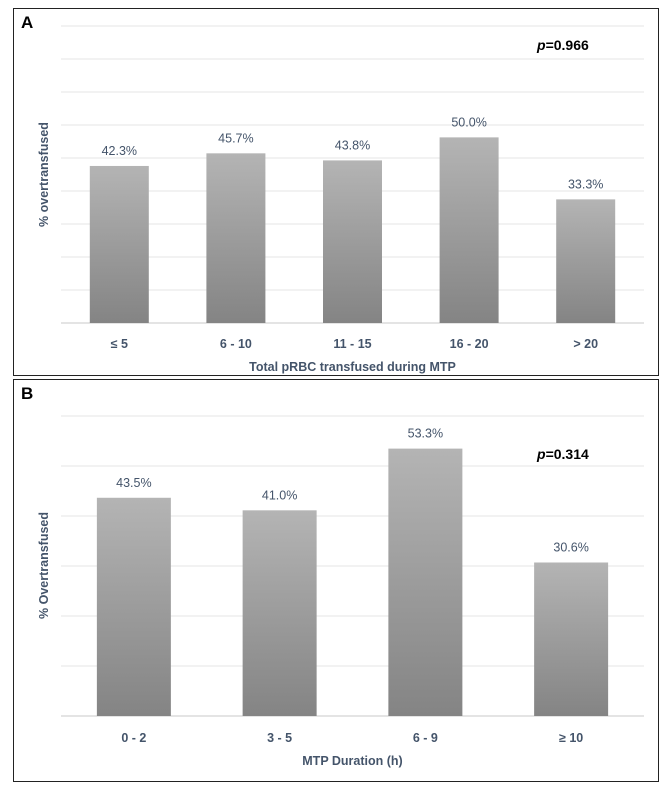 The height and width of the screenshot is (791, 672). I want to click on x-tick-label: 6 - 10, so click(236, 344).